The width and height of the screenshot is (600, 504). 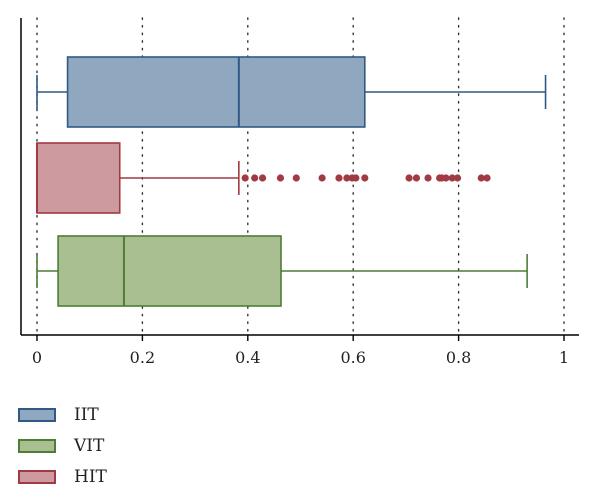 I want to click on legend-item-hit: HIT, so click(x=62, y=476).